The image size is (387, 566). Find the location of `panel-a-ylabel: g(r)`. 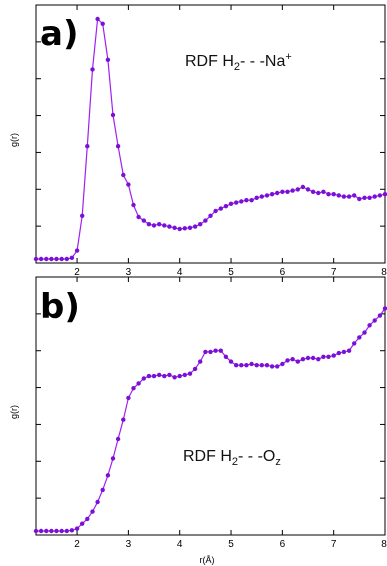

panel-a-ylabel: g(r) is located at coordinates (14, 140).